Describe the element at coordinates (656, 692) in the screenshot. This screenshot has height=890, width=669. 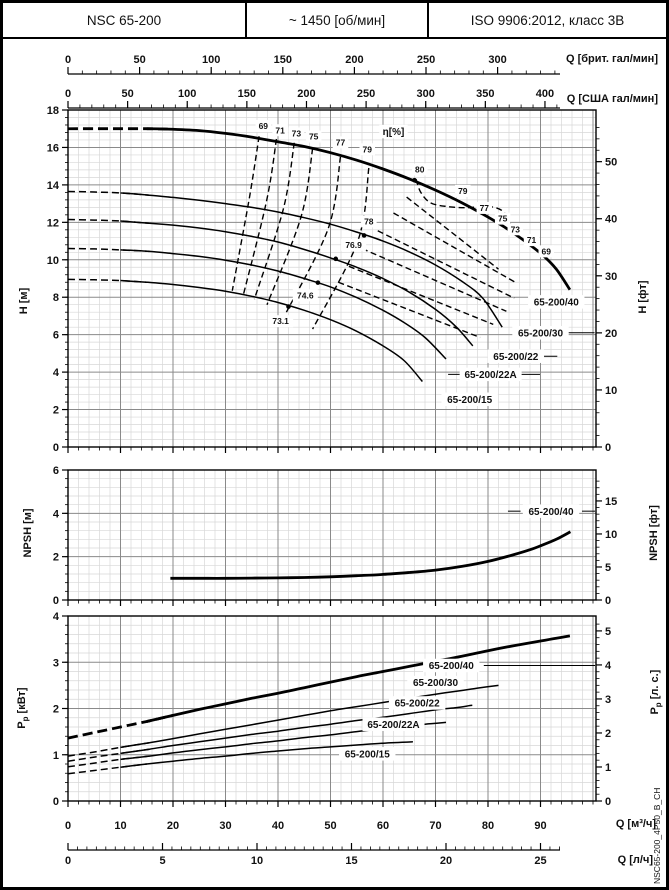
I see `power-hp-axis-title: Pp [л. с.]` at that location.